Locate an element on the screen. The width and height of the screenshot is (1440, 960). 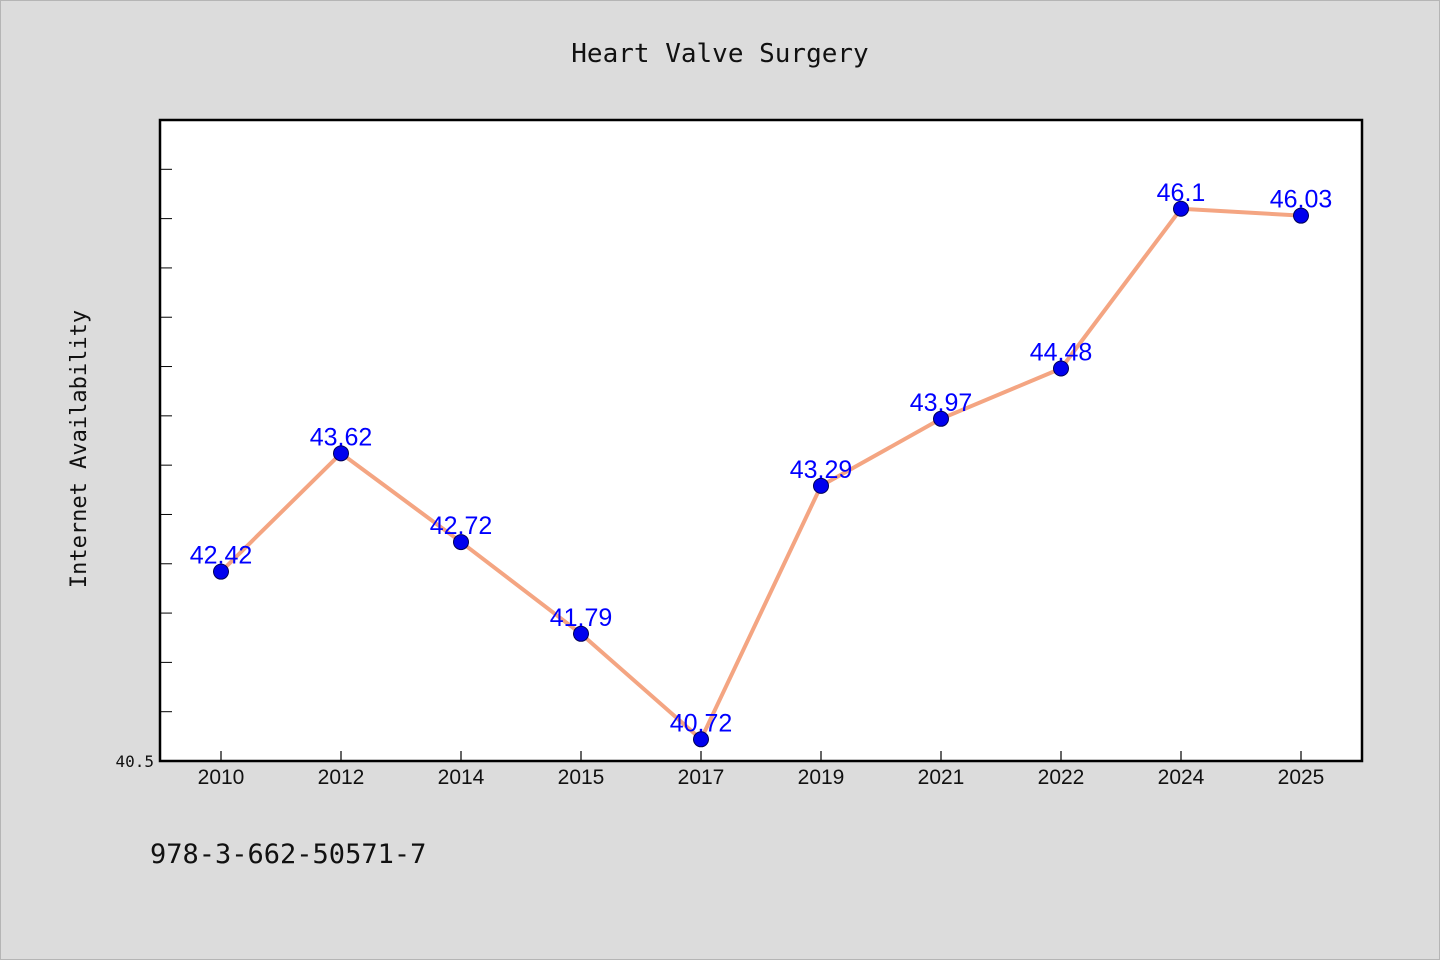
data-label: 40.72 is located at coordinates (701, 723).